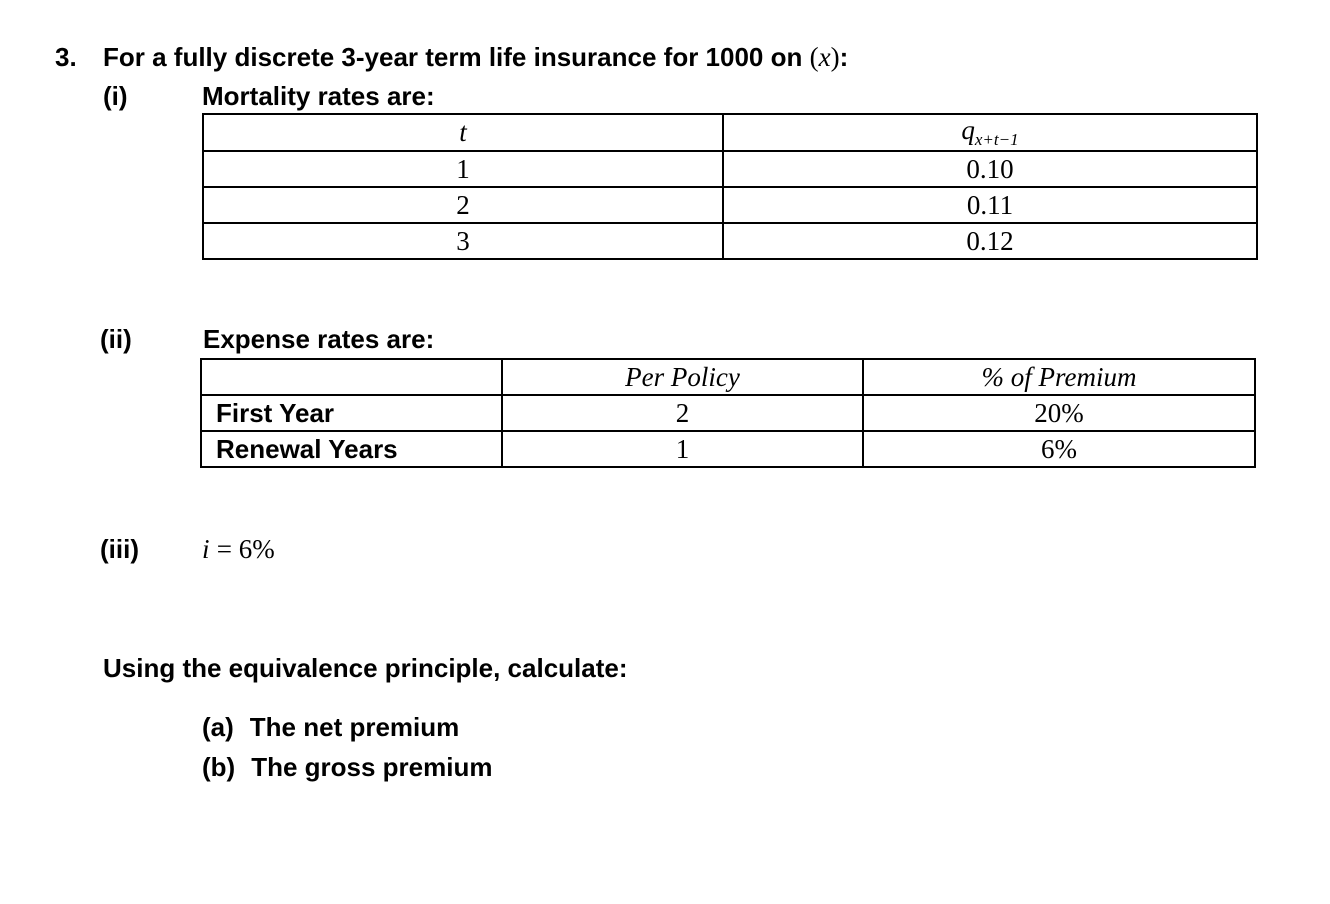 This screenshot has height=904, width=1330. What do you see at coordinates (682, 377) in the screenshot?
I see `expense-header-per-policy: Per Policy` at bounding box center [682, 377].